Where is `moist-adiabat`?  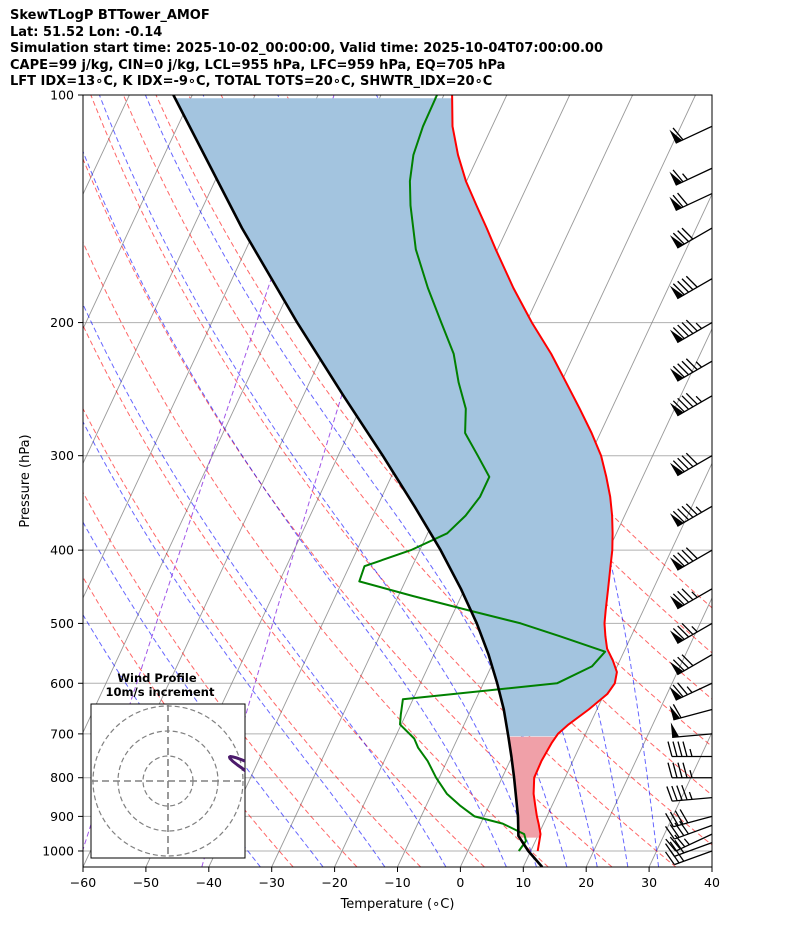
moist-adiabat is located at coordinates (203, 694).